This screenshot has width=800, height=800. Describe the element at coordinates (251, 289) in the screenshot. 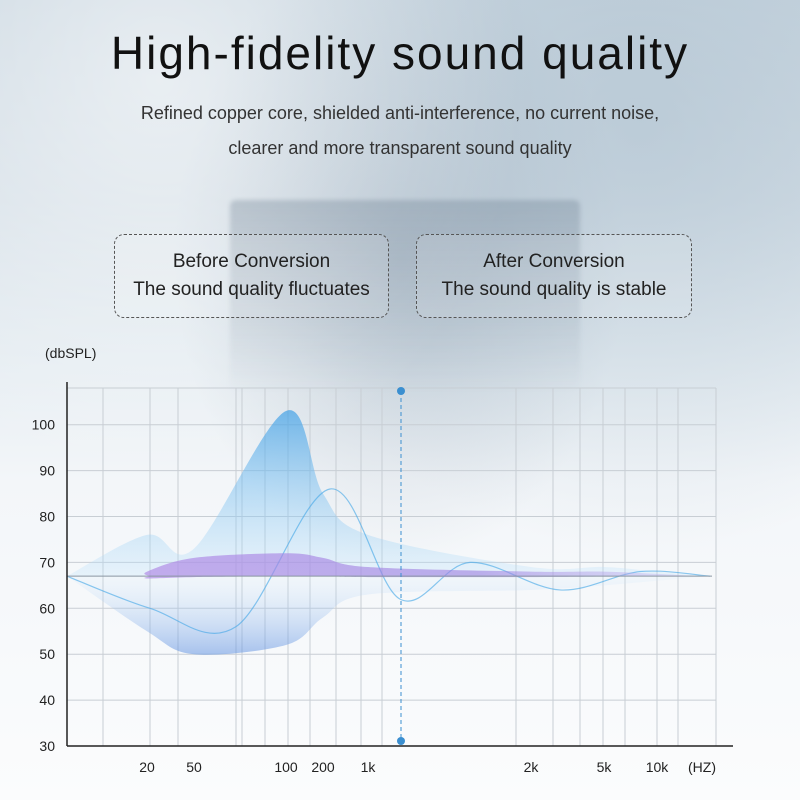

I see `before-desc: The sound quality fluctuates` at that location.